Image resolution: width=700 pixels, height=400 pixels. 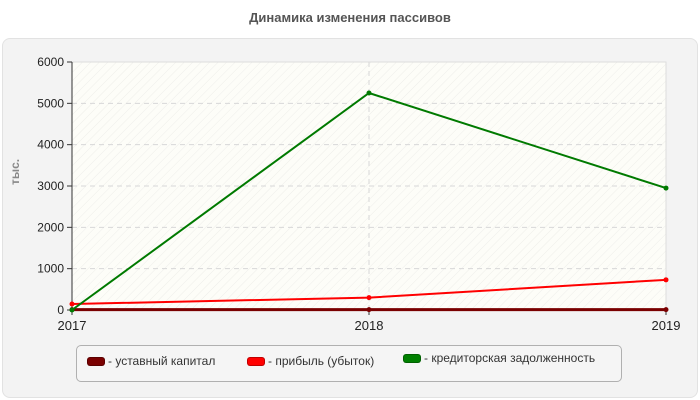 What do you see at coordinates (369, 325) in the screenshot?
I see `x-tick-label: 2018` at bounding box center [369, 325].